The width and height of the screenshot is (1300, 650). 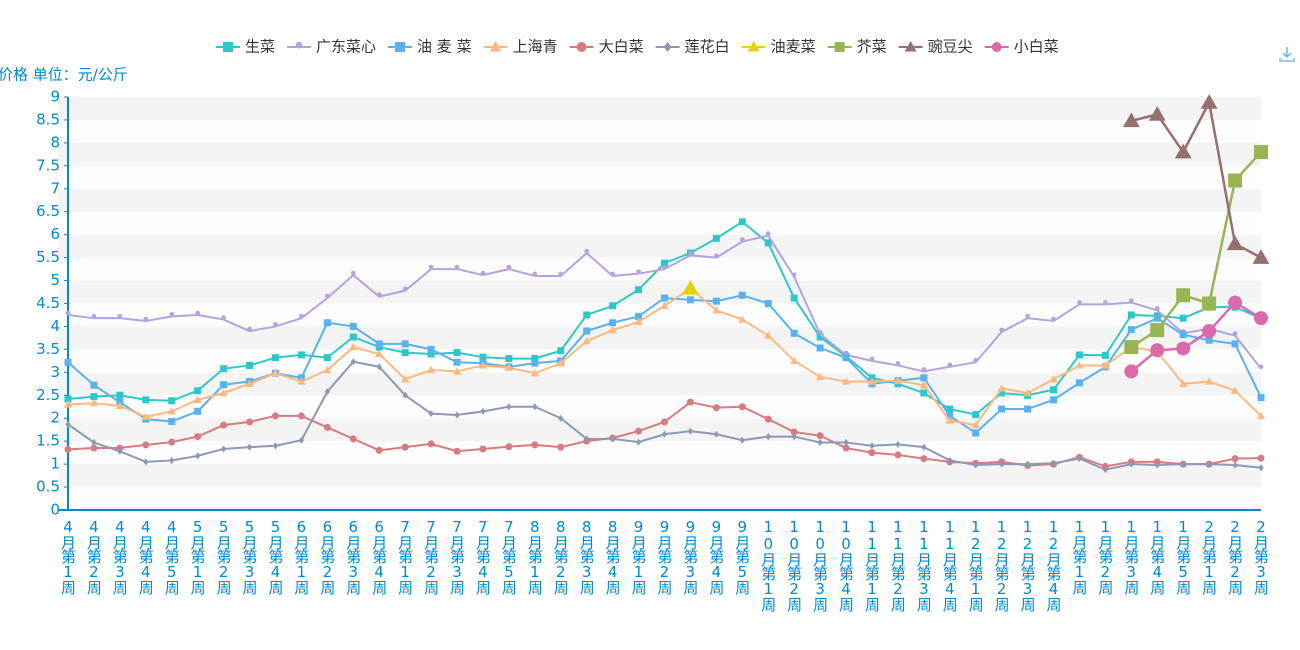 I want to click on x-tick-label: 9月第1周, so click(x=639, y=557).